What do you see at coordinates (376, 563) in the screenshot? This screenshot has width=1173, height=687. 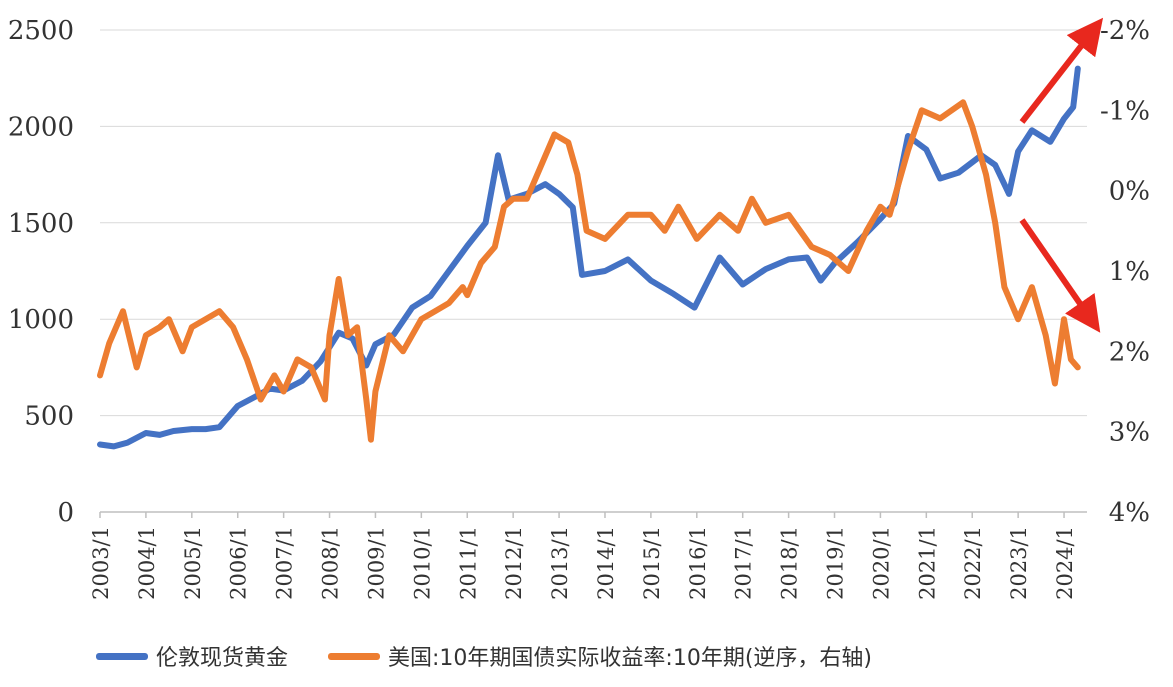 I see `x-tick-label: 2009/1` at bounding box center [376, 563].